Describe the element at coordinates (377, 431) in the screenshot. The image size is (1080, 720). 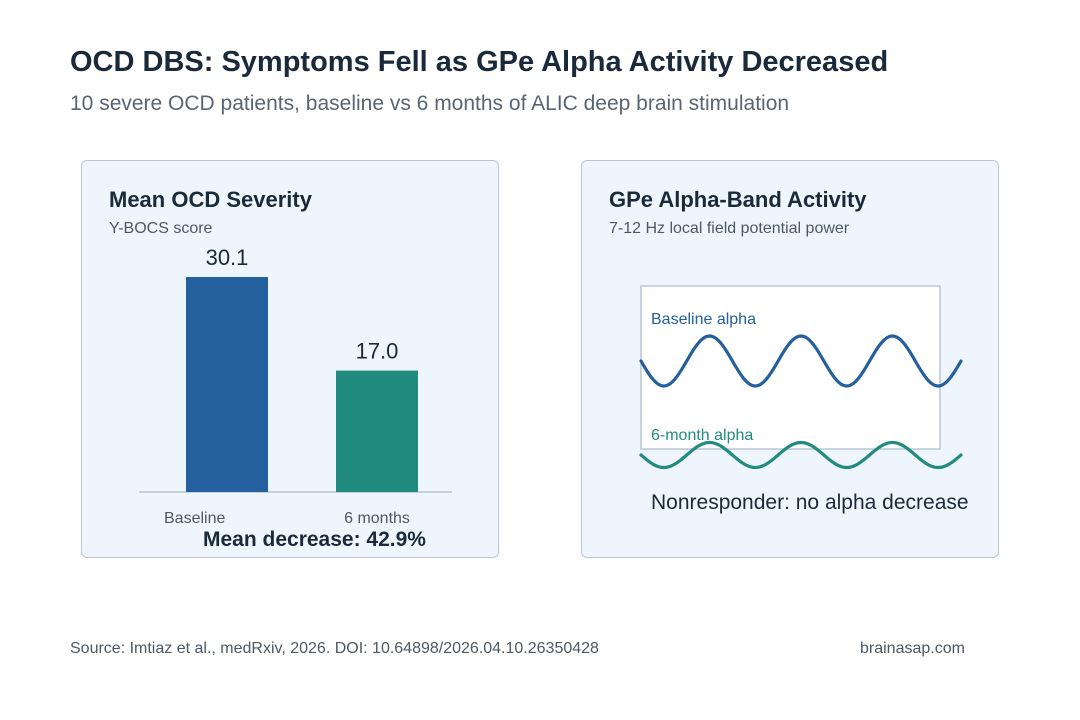
I see `bar-six-months` at that location.